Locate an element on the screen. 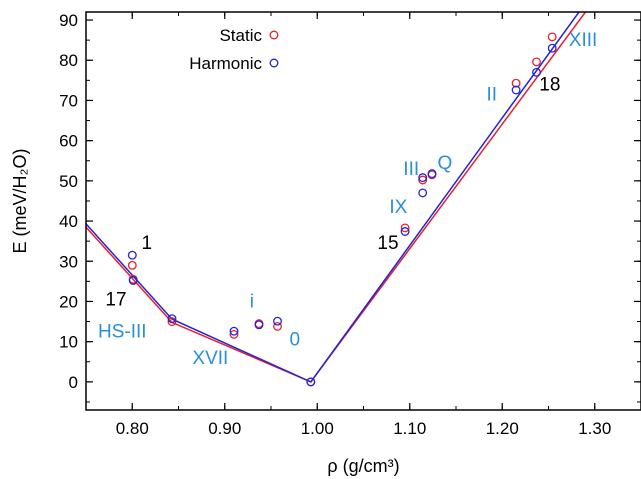 This screenshot has height=479, width=641. x-tick-label: 1.00 is located at coordinates (317, 428).